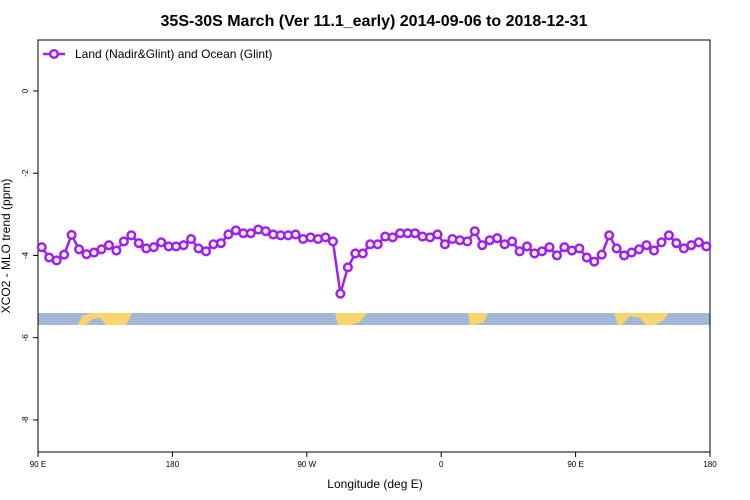  Describe the element at coordinates (6, 246) in the screenshot. I see `y-axis-label: XCO2 - MLO trend (ppm)` at that location.